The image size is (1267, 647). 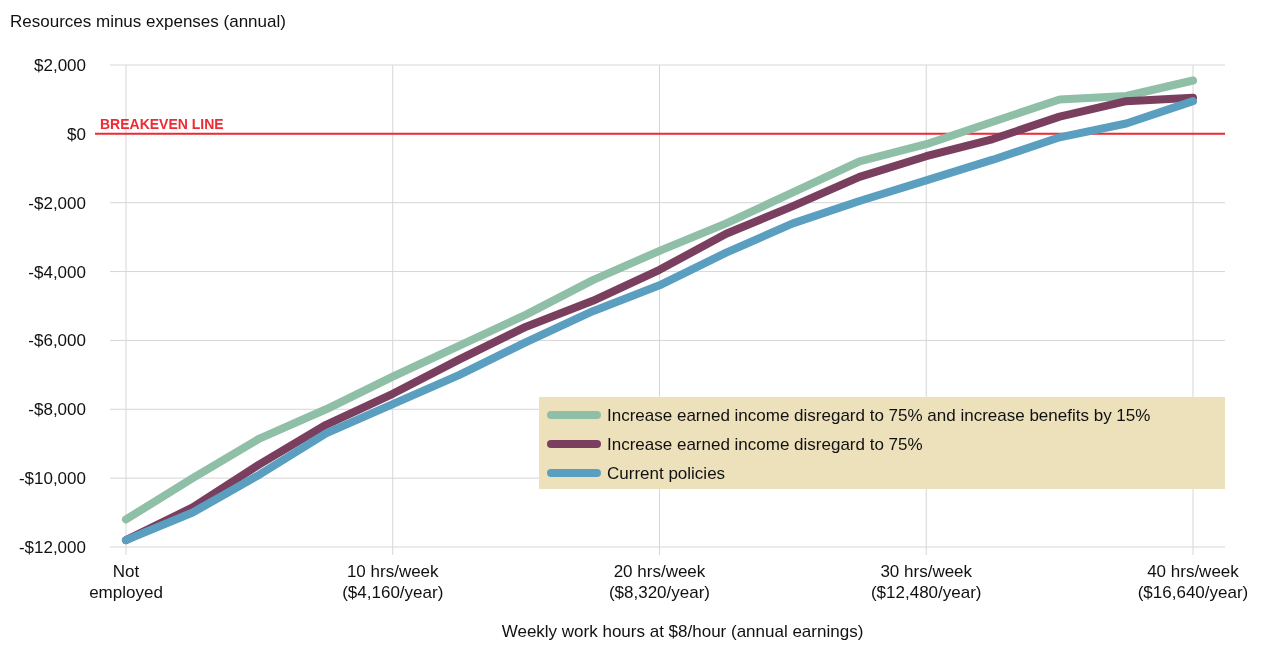 What do you see at coordinates (148, 21) in the screenshot?
I see `y-axis-title: Resources minus expenses (annual)` at bounding box center [148, 21].